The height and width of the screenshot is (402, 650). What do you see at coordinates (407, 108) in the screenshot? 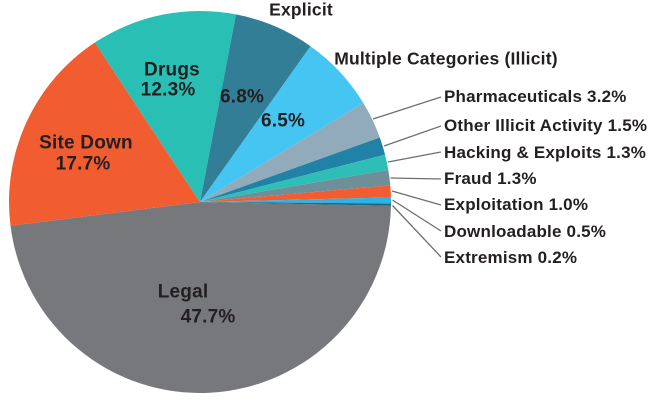
I see `callout-line-pharmaceuticals` at bounding box center [407, 108].